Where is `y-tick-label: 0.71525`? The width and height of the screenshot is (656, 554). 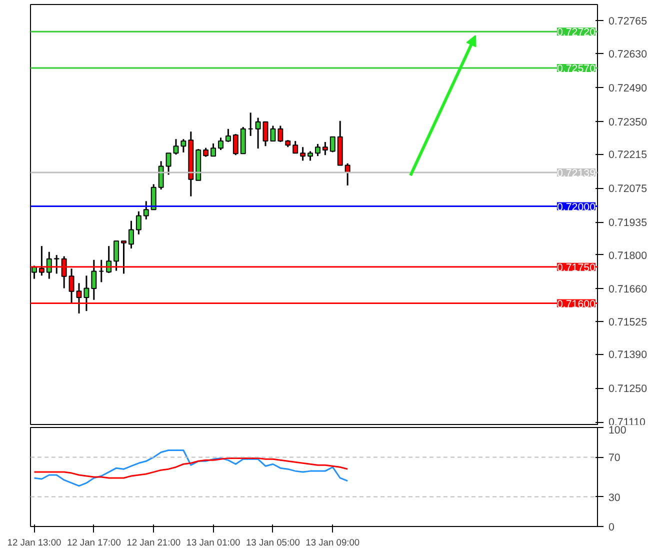
y-tick-label: 0.71525 is located at coordinates (628, 322).